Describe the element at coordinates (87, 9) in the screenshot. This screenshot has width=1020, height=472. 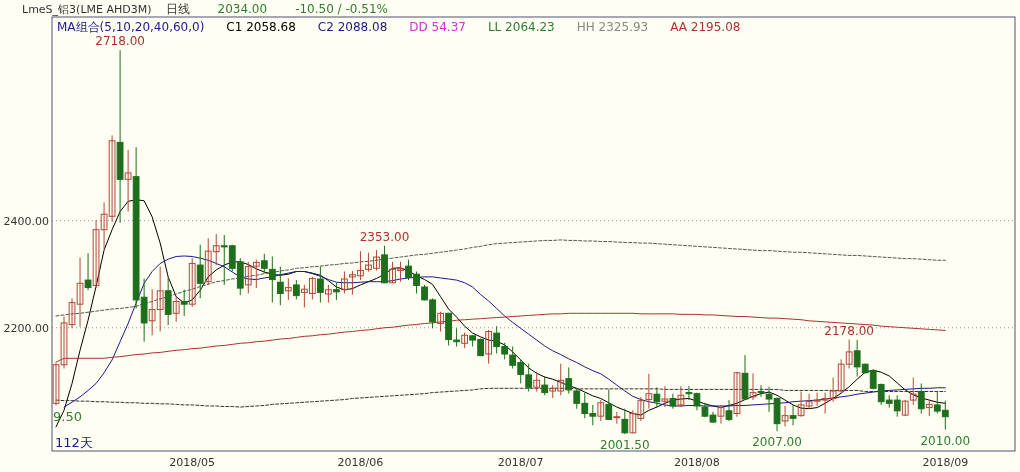
I see `chart-title: LmeS_铝3(LME AHD3M)` at that location.